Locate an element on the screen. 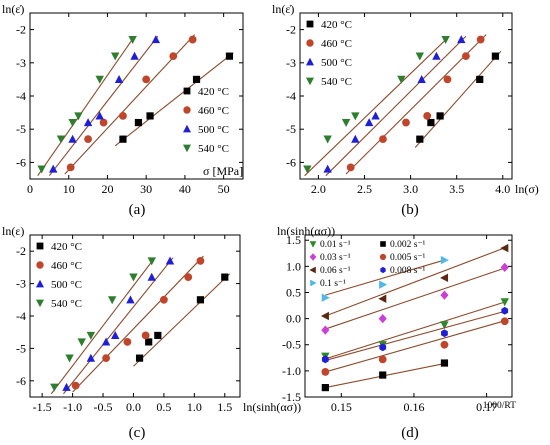  x-tick-label: 40 is located at coordinates (185, 189).